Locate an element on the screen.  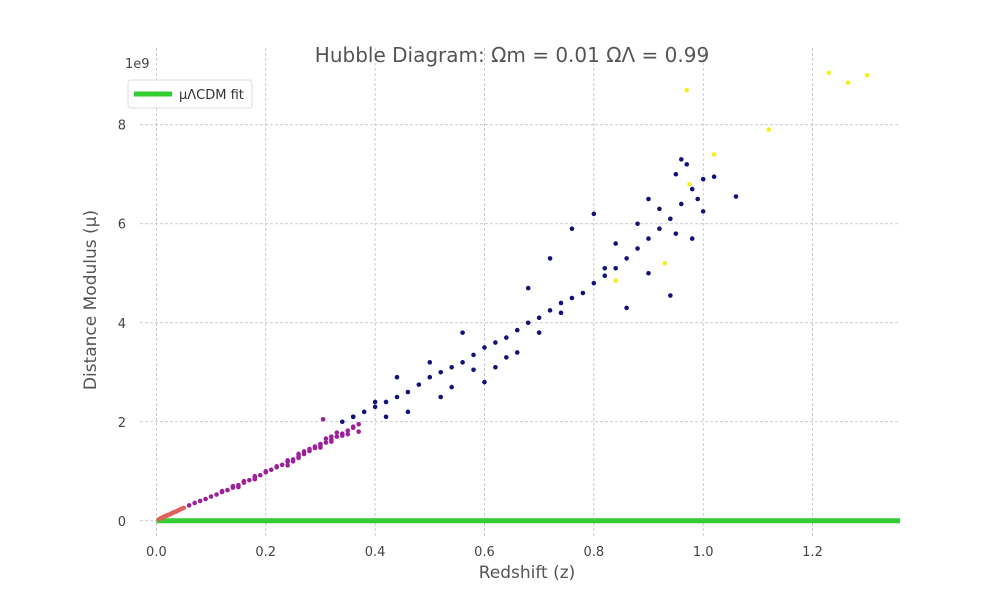
y-tick-label: 2 is located at coordinates (122, 423).